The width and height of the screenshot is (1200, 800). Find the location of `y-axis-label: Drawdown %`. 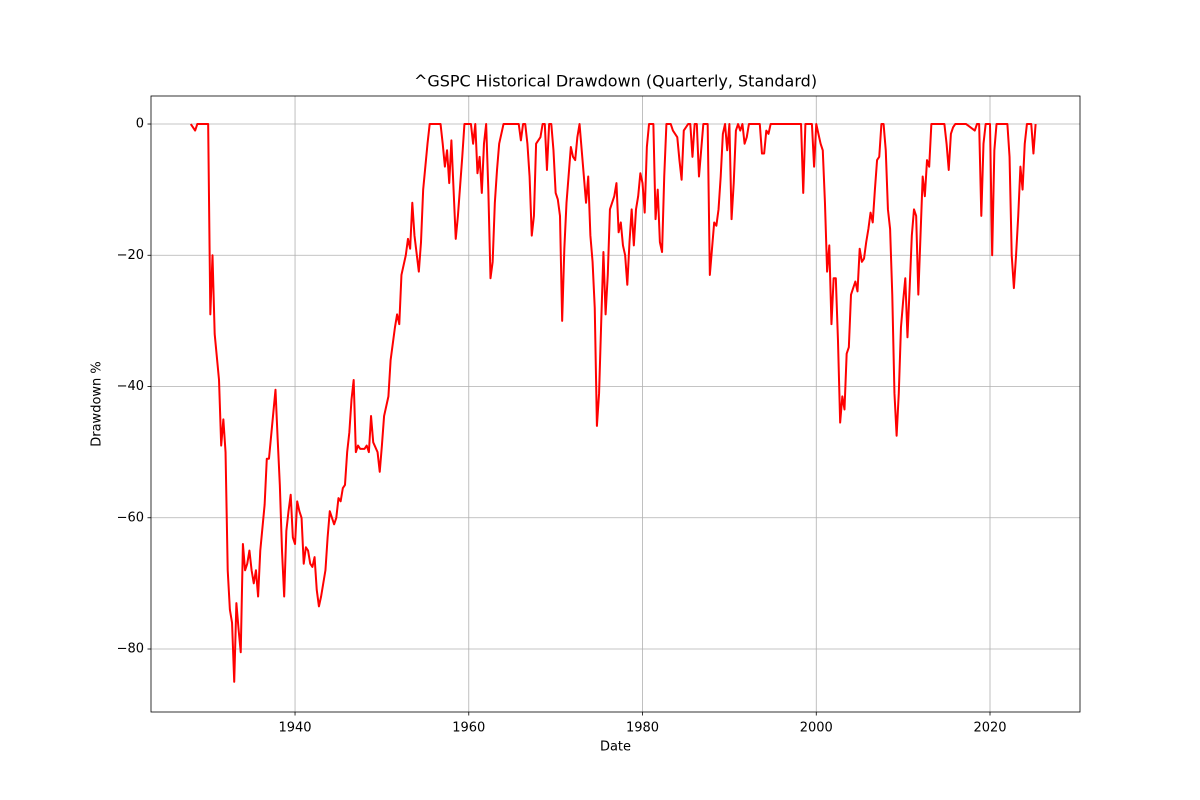

y-axis-label: Drawdown % is located at coordinates (97, 404).